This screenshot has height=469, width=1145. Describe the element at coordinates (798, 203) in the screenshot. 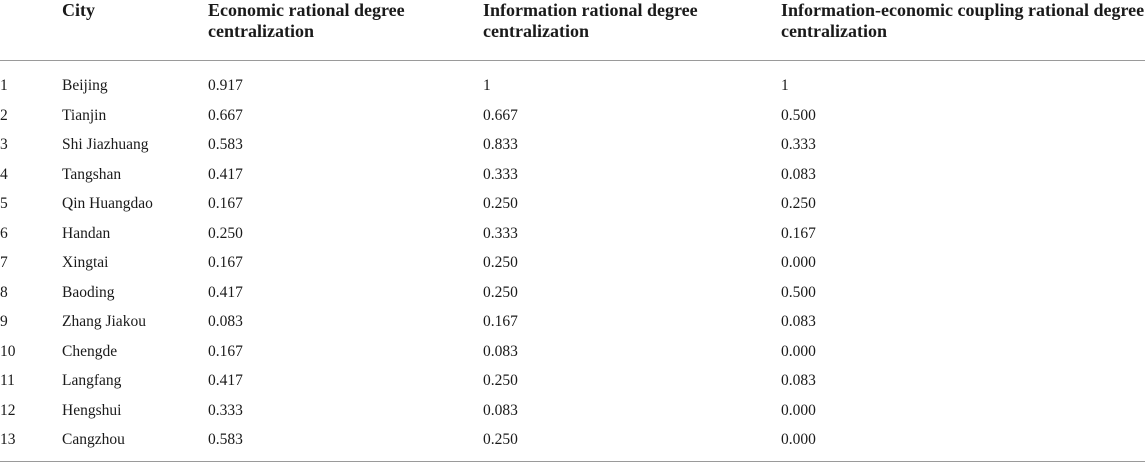

I see `coupling-value: 0.250` at that location.